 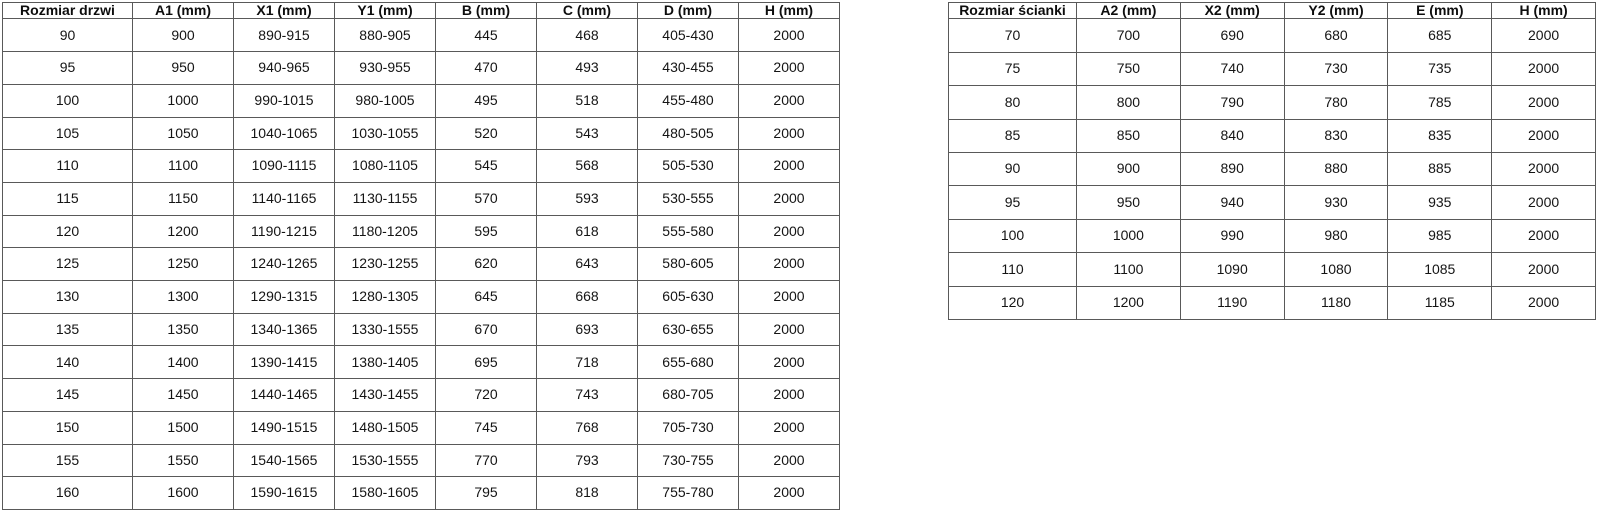 I want to click on table-cell: 155, so click(x=67, y=460).